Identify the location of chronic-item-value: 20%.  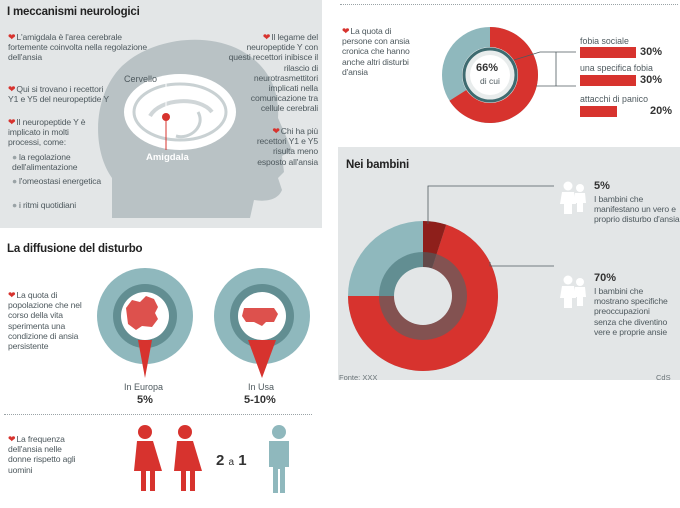
(661, 111).